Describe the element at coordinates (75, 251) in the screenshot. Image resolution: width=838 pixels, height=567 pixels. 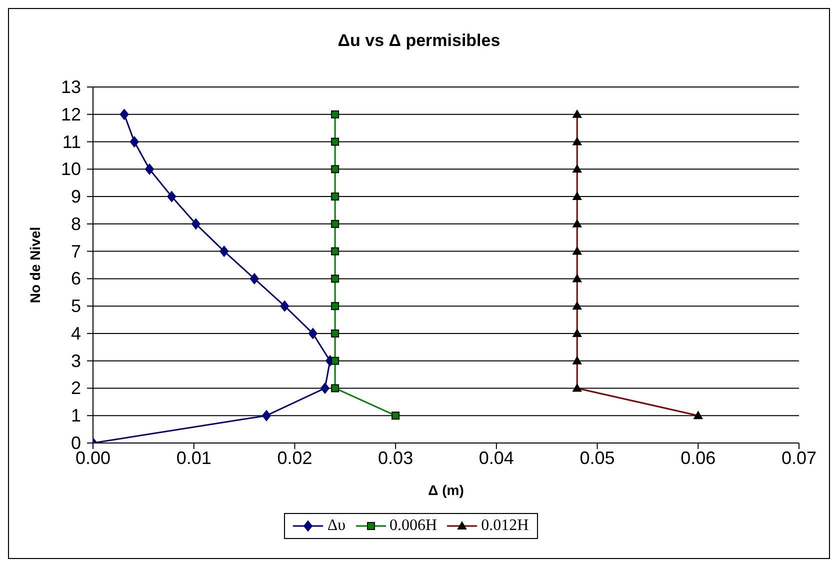
I see `y-tick-label: 7` at that location.